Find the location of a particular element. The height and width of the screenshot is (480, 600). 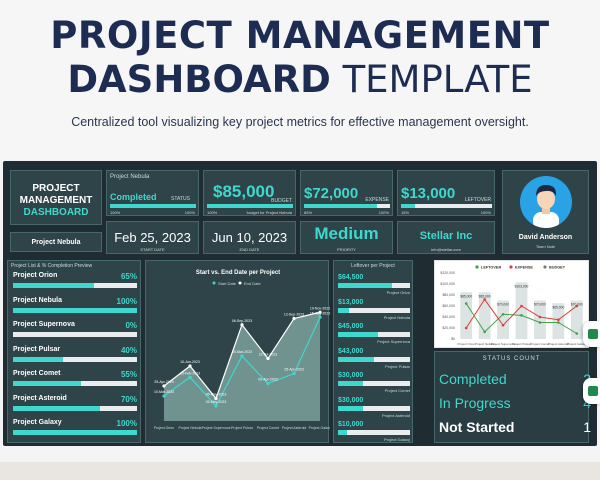

end-date-label: 12-Sep-2023 is located at coordinates (294, 315).